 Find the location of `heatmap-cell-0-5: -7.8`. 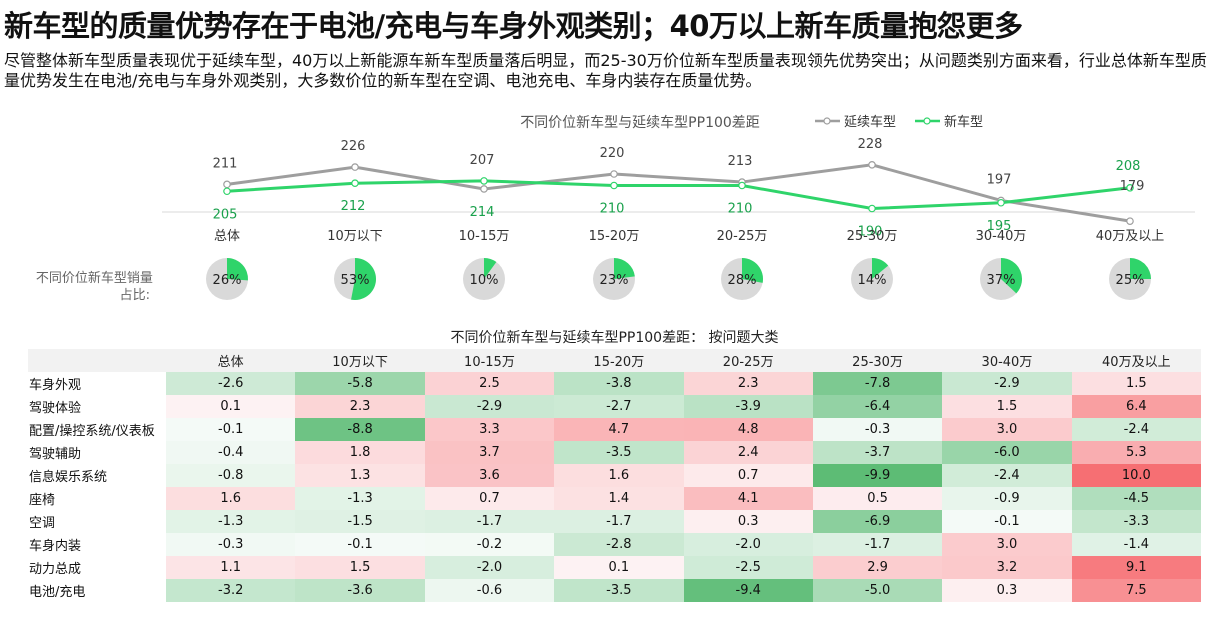

heatmap-cell-0-5: -7.8 is located at coordinates (877, 383).